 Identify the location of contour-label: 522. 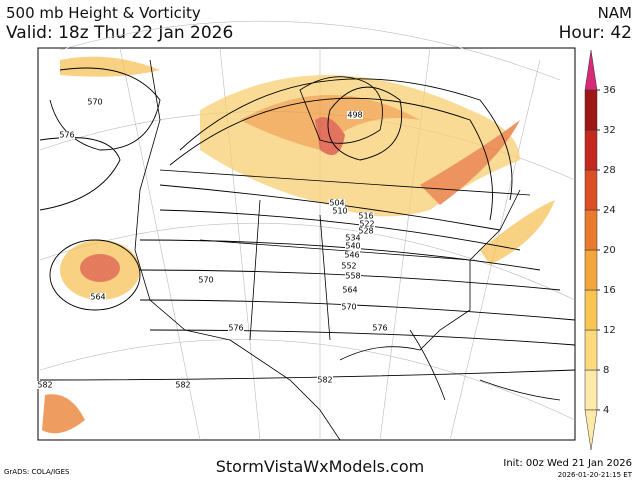
(366, 224).